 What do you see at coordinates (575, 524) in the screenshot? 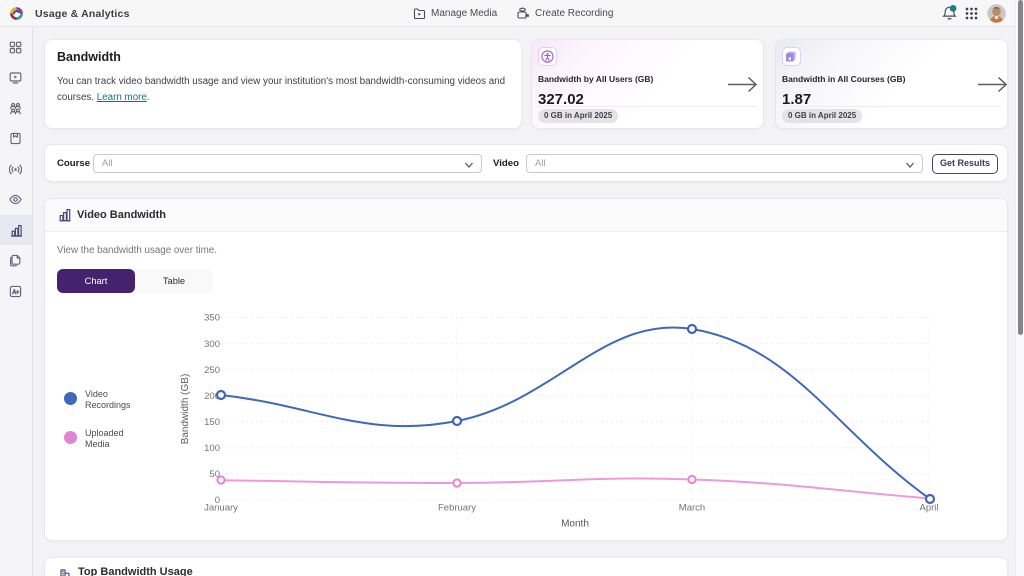
I see `svg-text: Month` at bounding box center [575, 524].